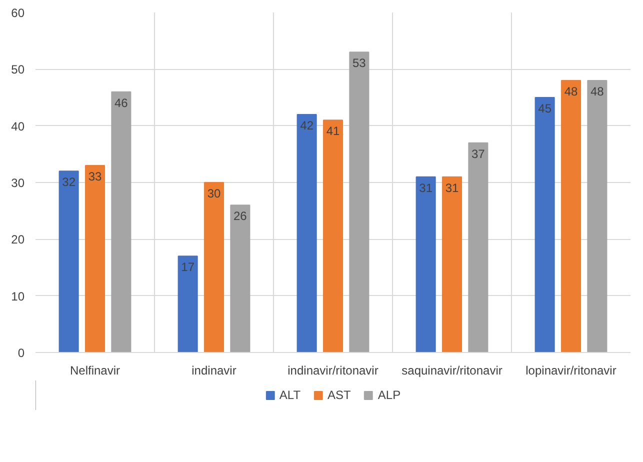 Image resolution: width=643 pixels, height=462 pixels. What do you see at coordinates (69, 182) in the screenshot?
I see `data-label: 32` at bounding box center [69, 182].